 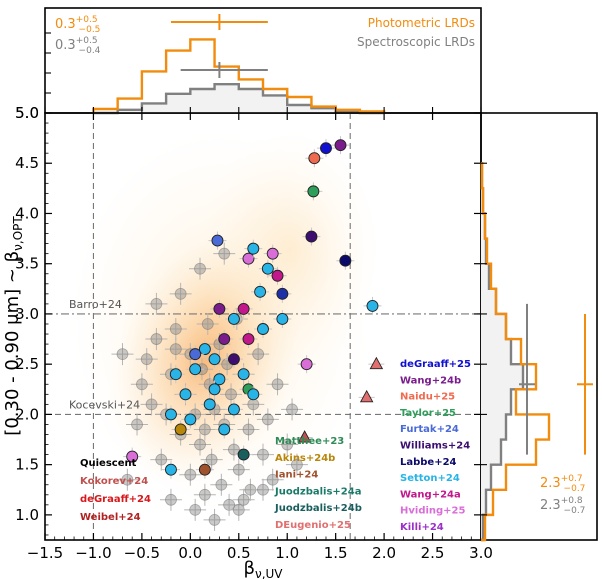 What do you see at coordinates (263, 568) in the screenshot?
I see `x-axis-label: βν,UV` at bounding box center [263, 568].